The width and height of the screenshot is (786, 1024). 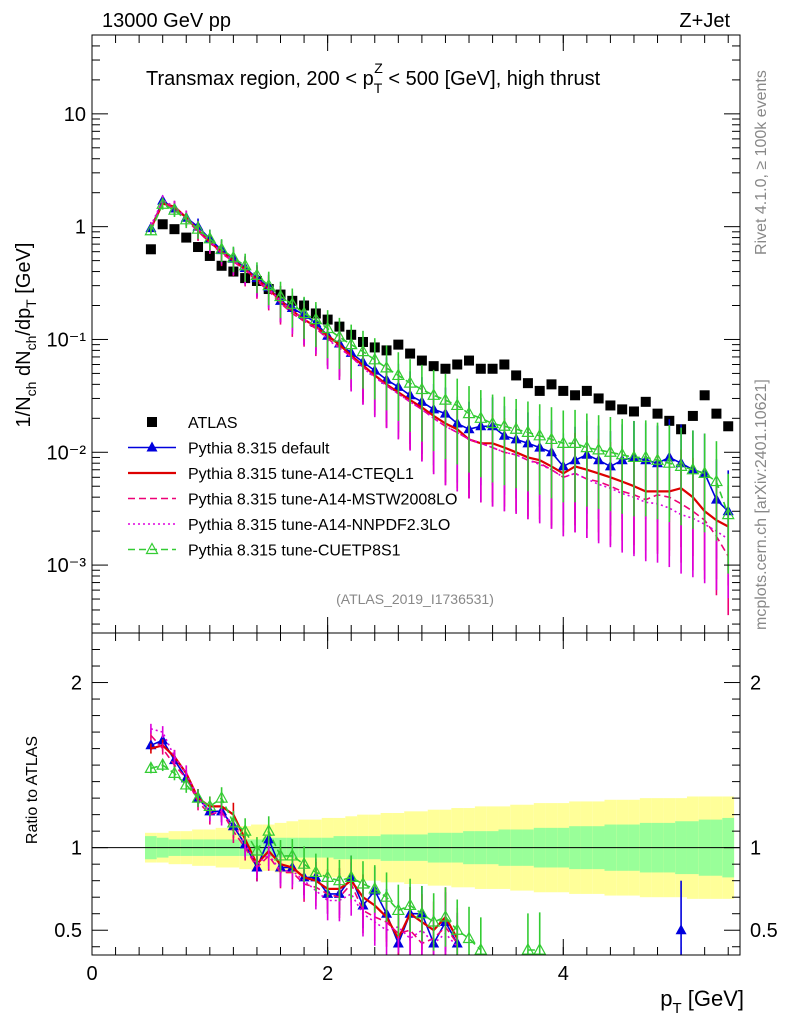 What do you see at coordinates (301, 474) in the screenshot?
I see `legend-label: Pythia 8.315 tune-A14-CTEQL1` at bounding box center [301, 474].